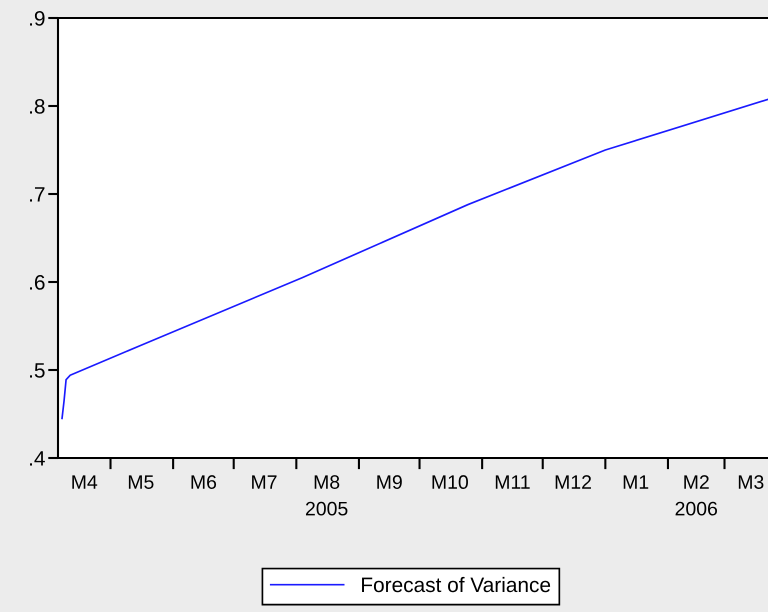 The image size is (768, 612). I want to click on y-tick-label: .4, so click(37, 458).